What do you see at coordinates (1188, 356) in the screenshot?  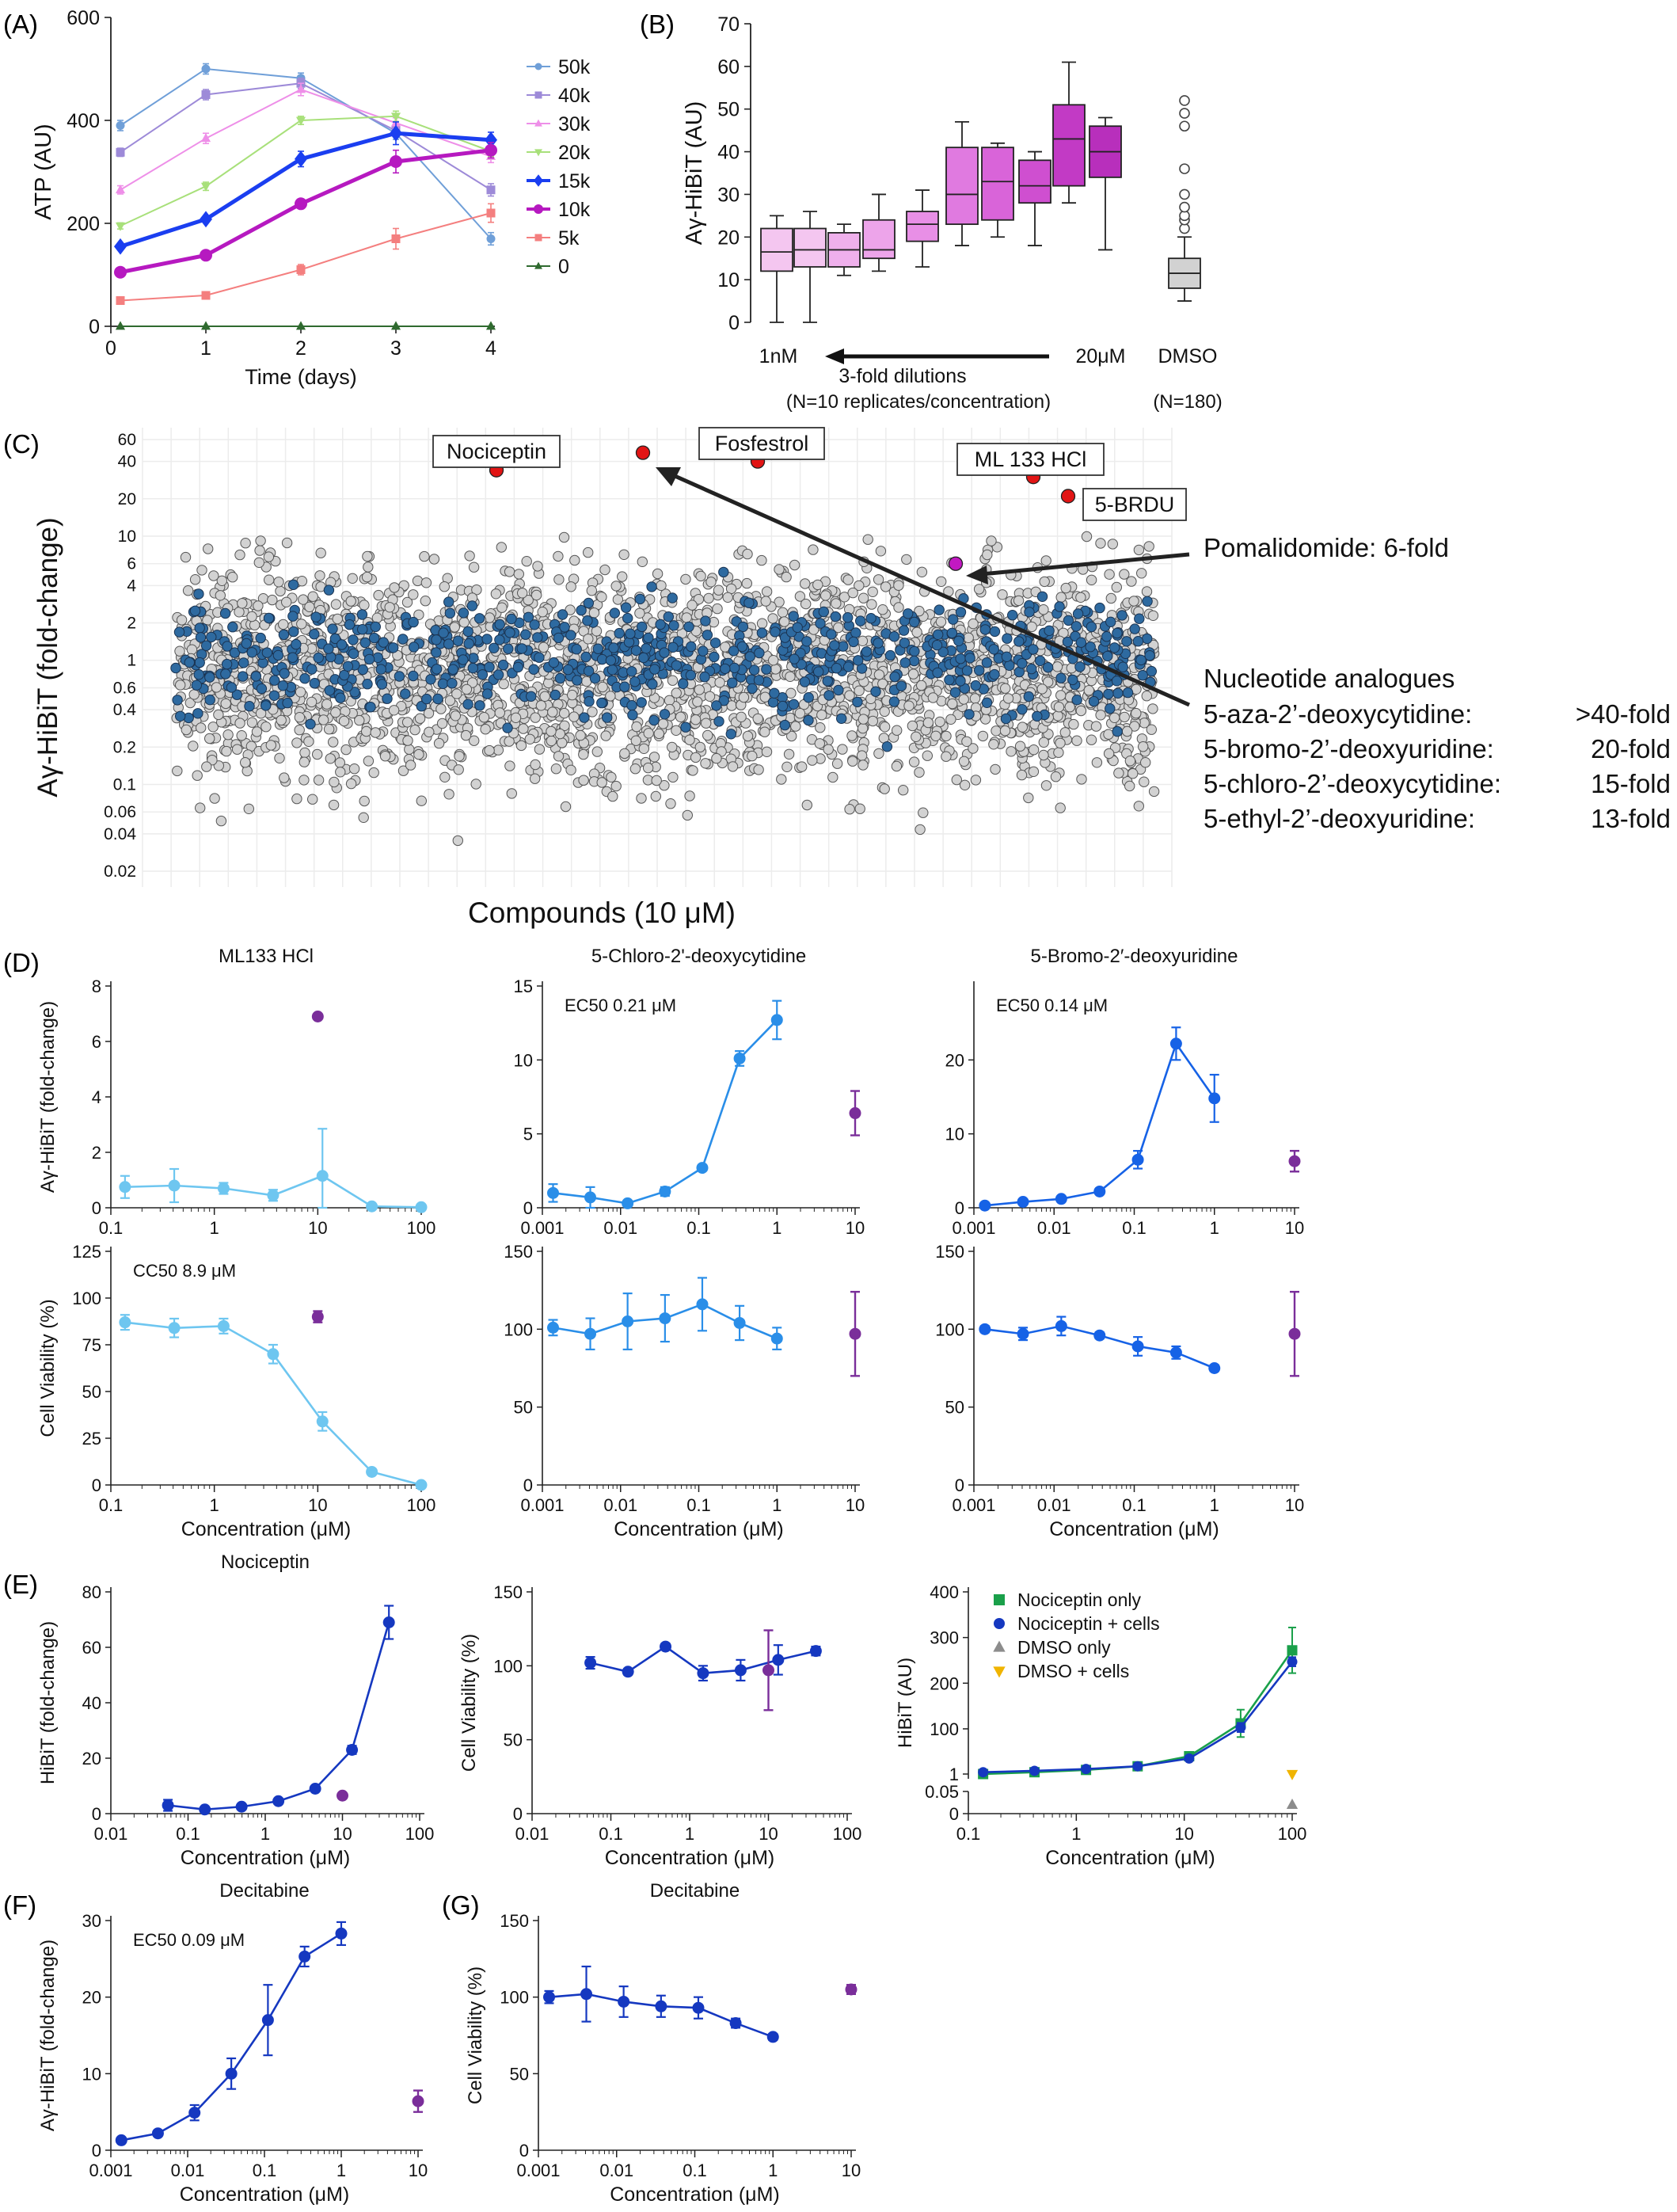 I see `label-dmso: DMSO` at bounding box center [1188, 356].